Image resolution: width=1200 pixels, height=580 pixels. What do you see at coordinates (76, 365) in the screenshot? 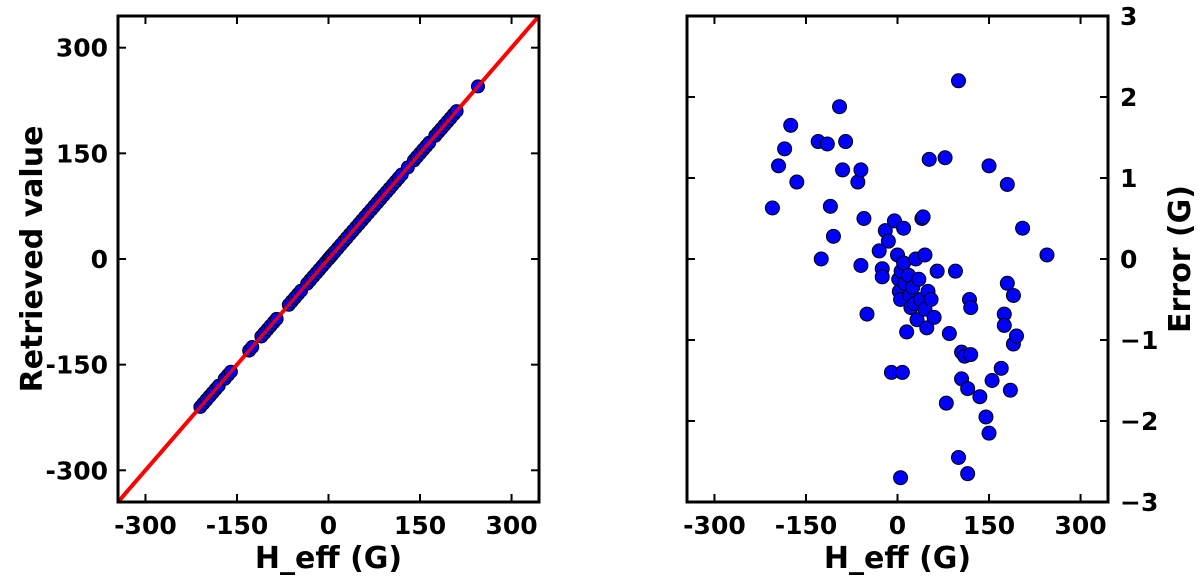
I see `y-tick-label: -150` at bounding box center [76, 365].